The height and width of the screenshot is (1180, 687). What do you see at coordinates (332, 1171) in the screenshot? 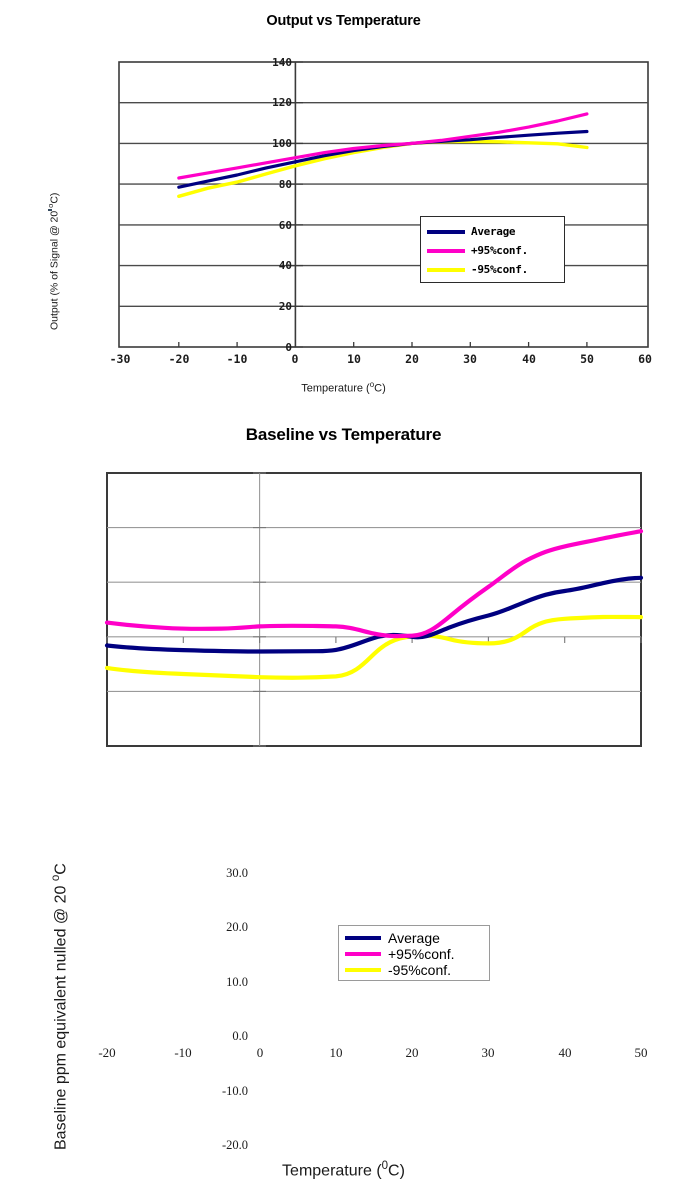
I see `x-axis-title-baseline-text: Temperature (` at bounding box center [332, 1171].